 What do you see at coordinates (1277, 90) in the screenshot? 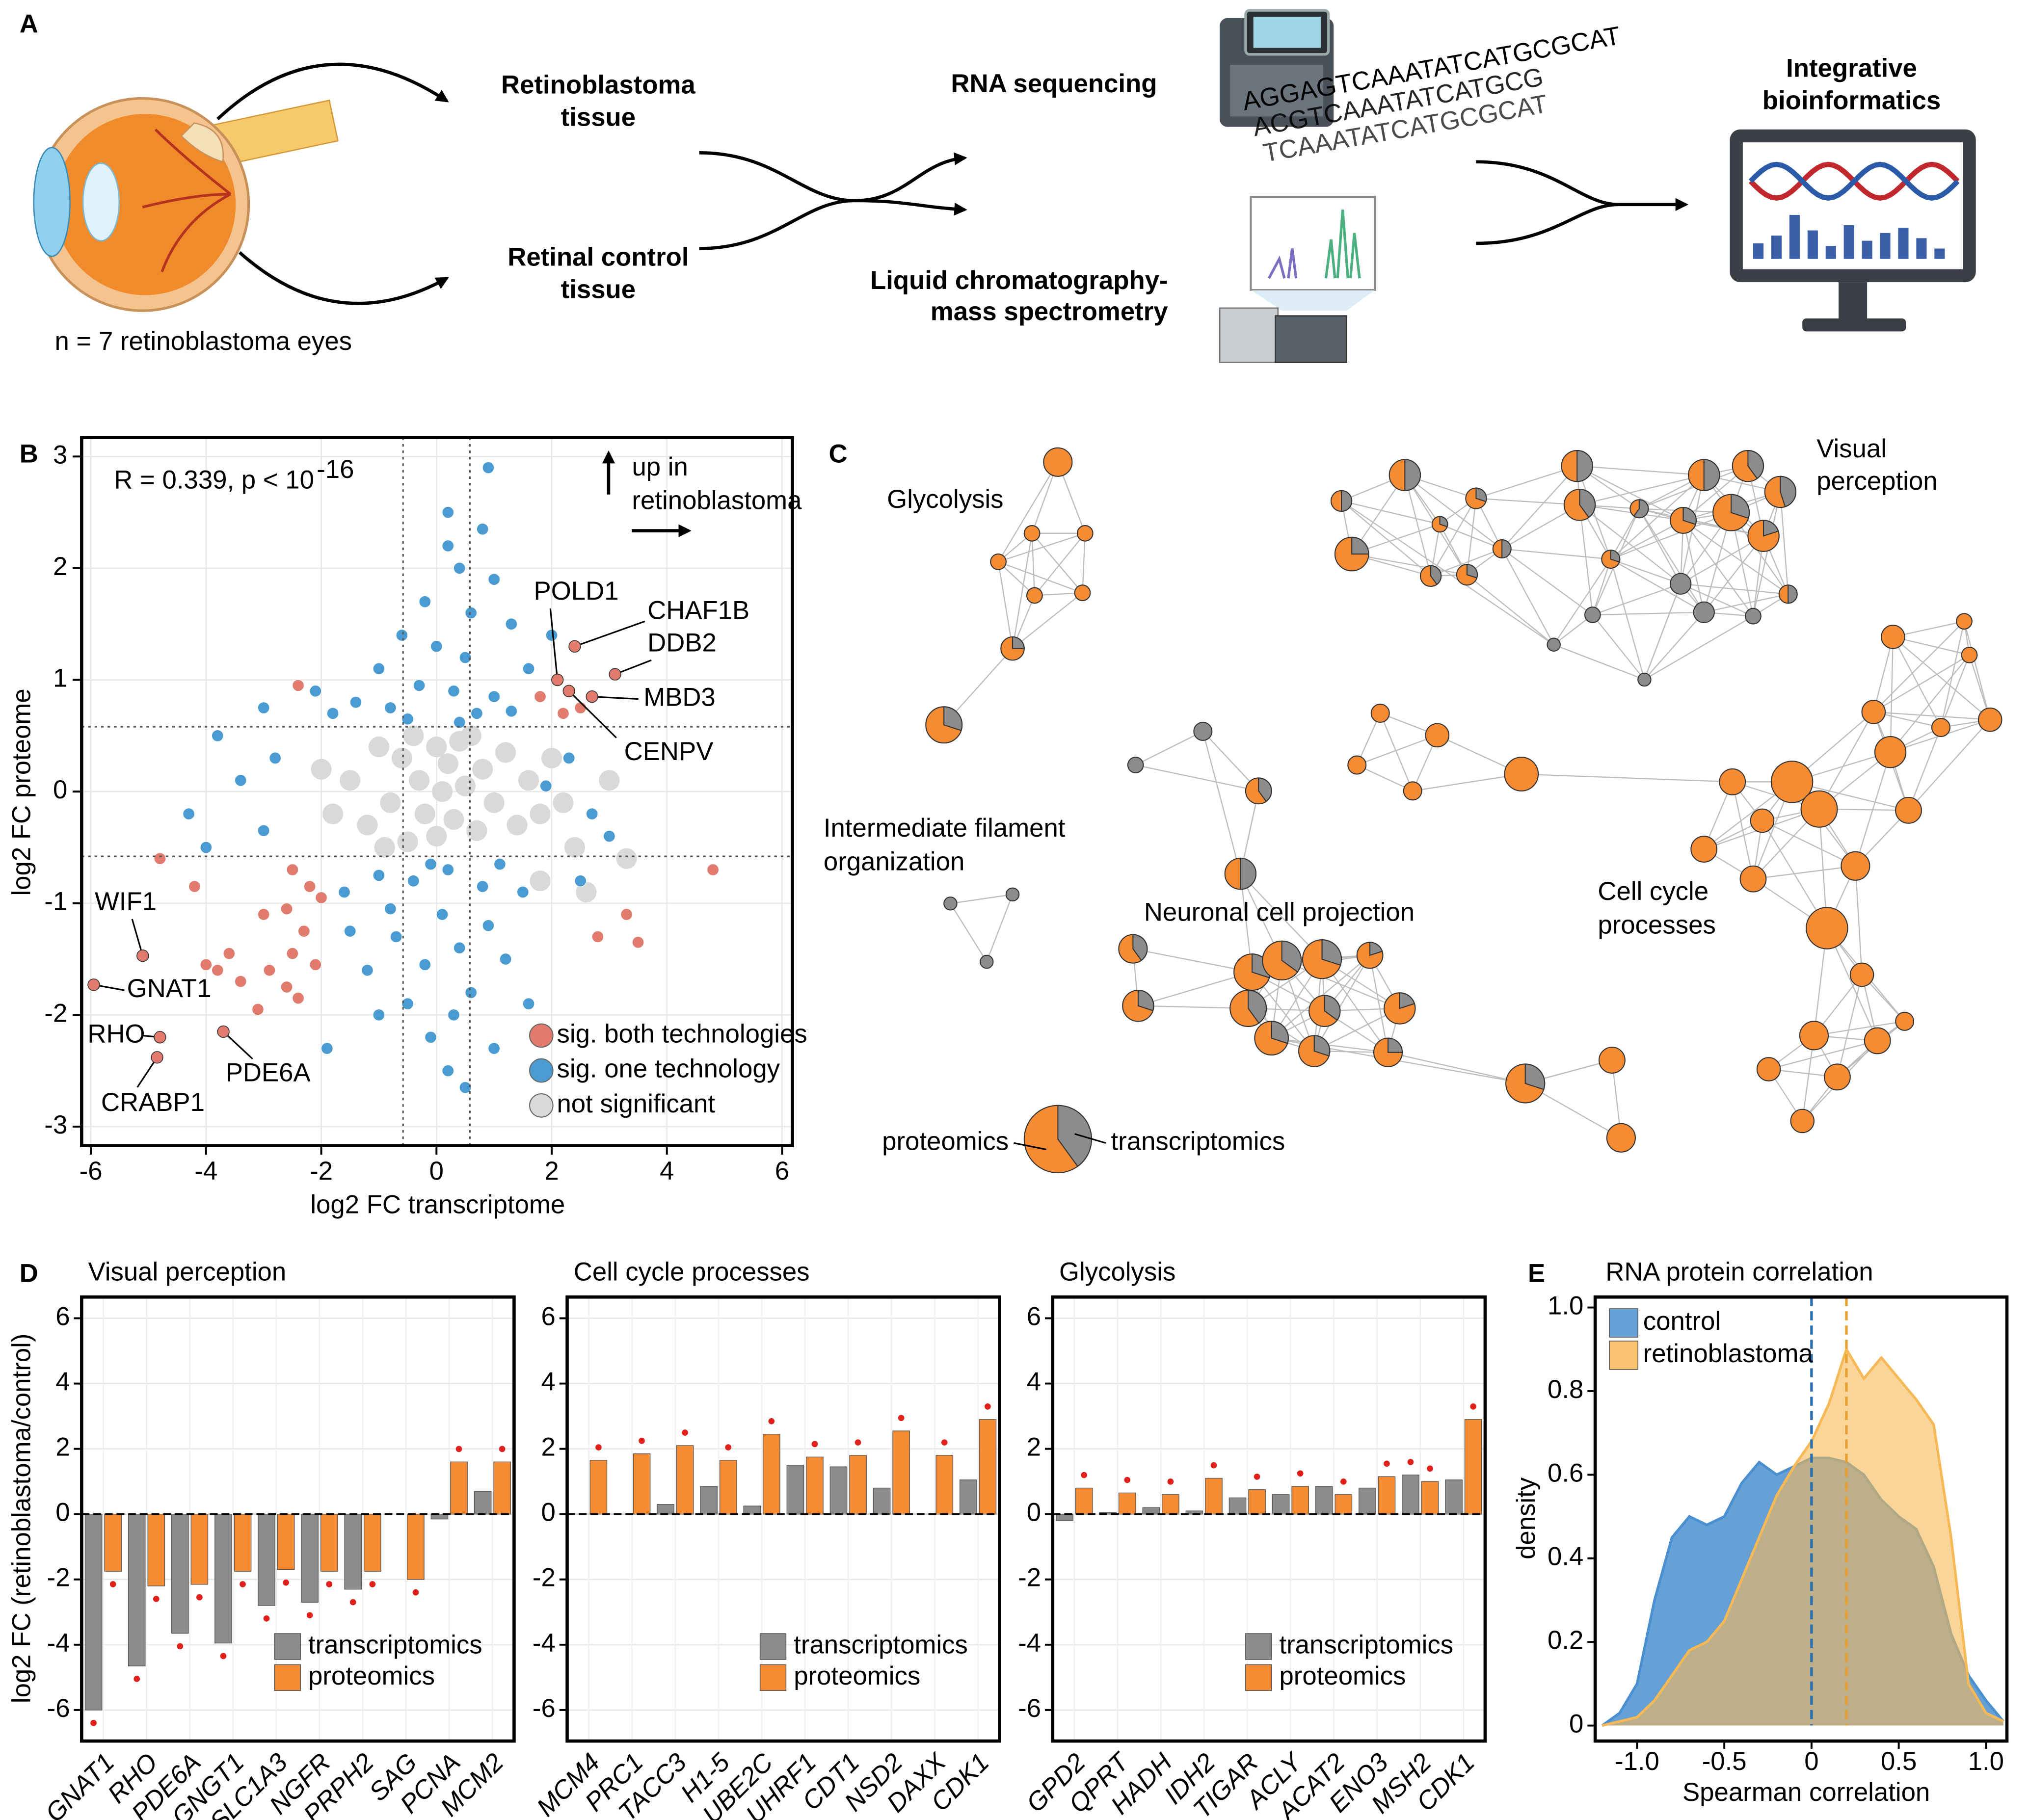
I see `sequencer-door` at bounding box center [1277, 90].